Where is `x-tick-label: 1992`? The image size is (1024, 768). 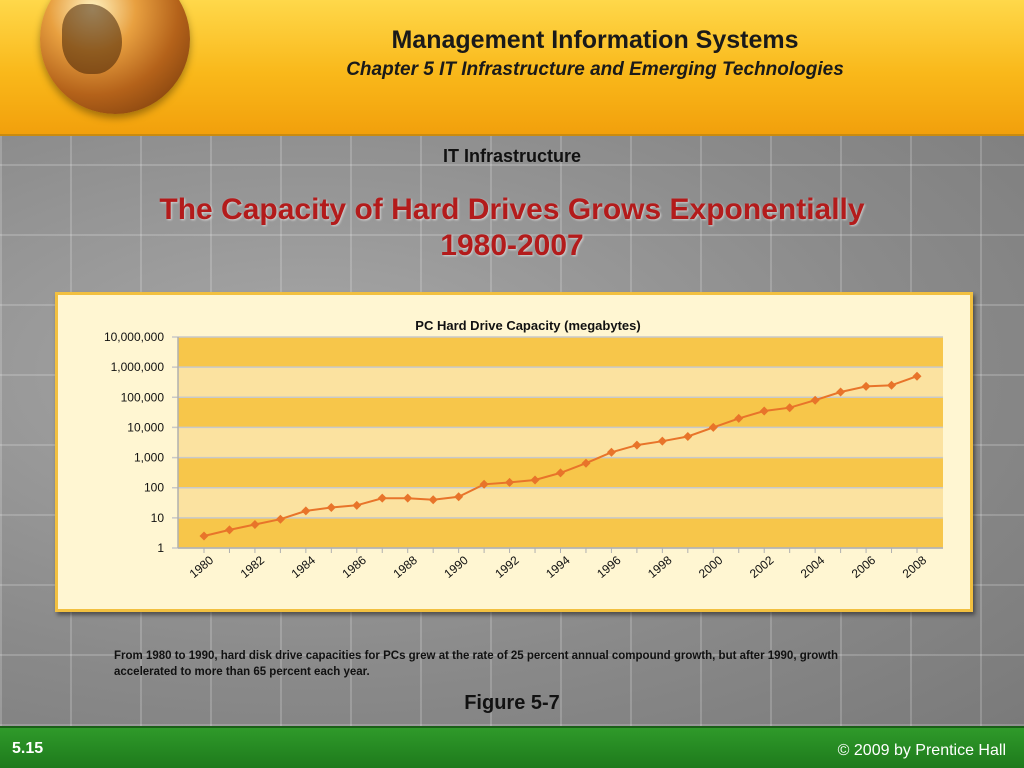 x-tick-label: 1992 is located at coordinates (507, 567).